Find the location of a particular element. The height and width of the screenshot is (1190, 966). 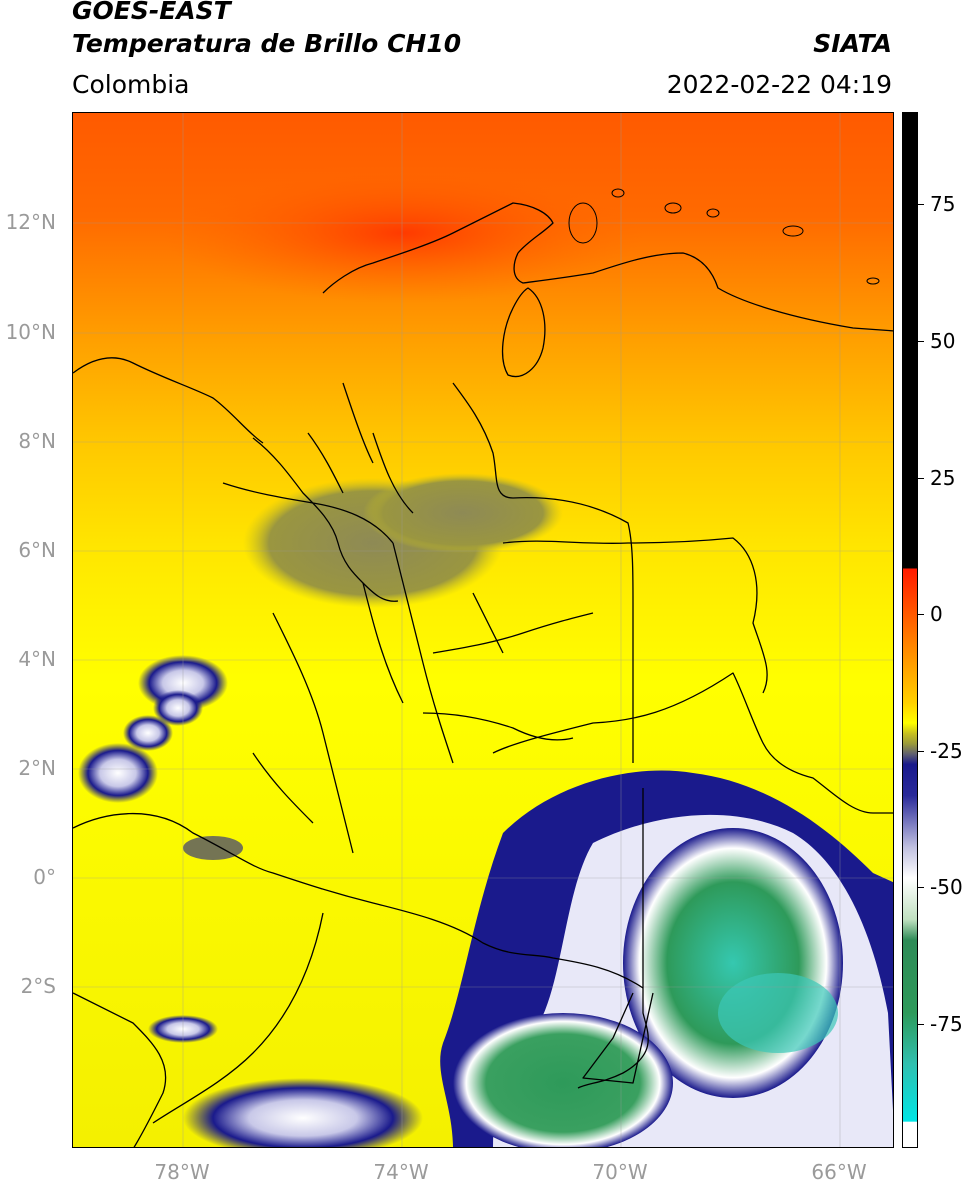

region-label: Colombia is located at coordinates (131, 84).